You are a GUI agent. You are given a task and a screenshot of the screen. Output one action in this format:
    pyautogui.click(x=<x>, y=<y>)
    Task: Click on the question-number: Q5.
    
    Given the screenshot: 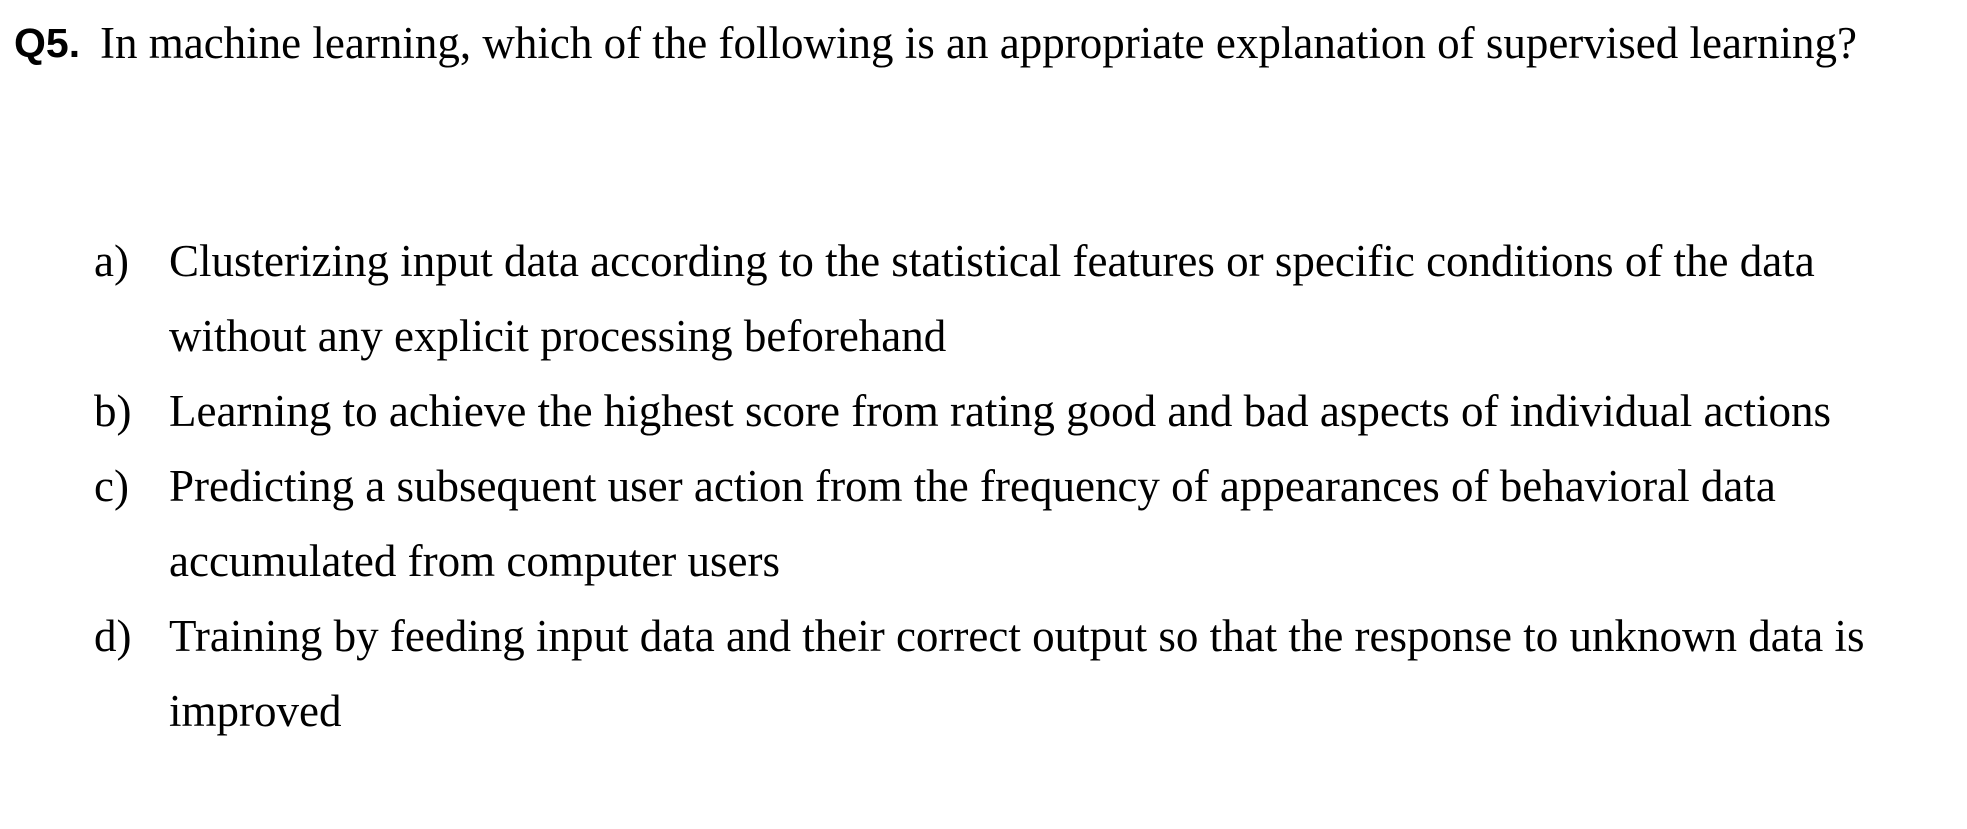 What is the action you would take?
    pyautogui.click(x=47, y=43)
    